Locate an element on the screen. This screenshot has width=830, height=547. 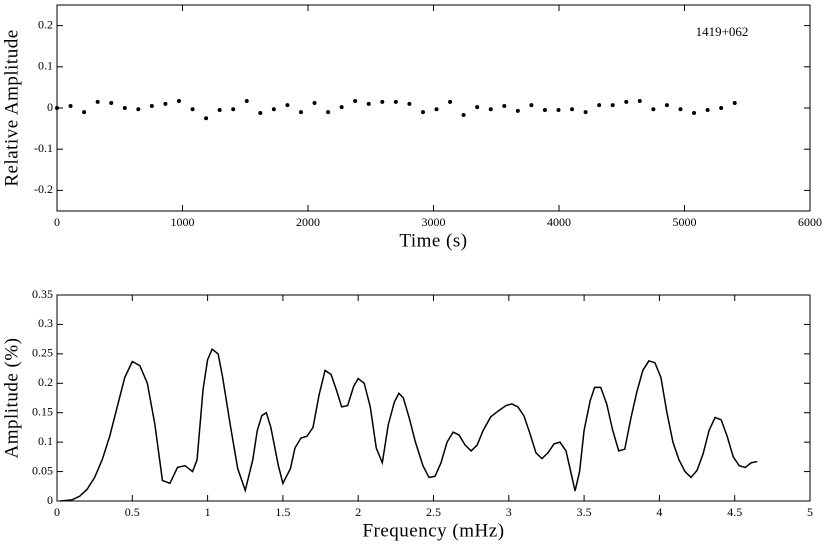
x-tick-label: 4 is located at coordinates (659, 512).